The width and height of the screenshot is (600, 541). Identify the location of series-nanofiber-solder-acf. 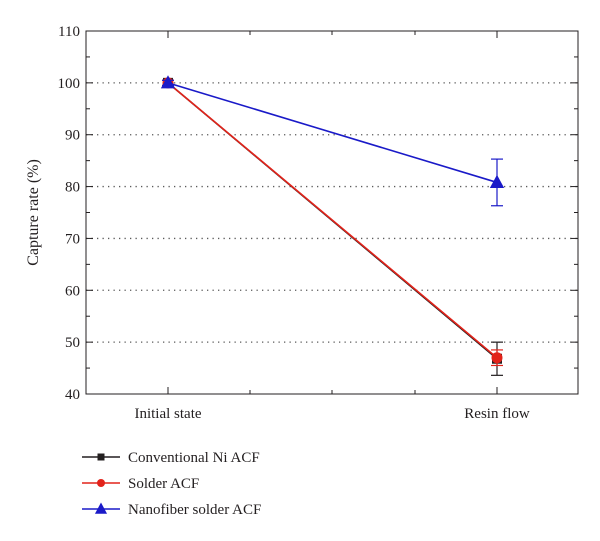
(332, 141).